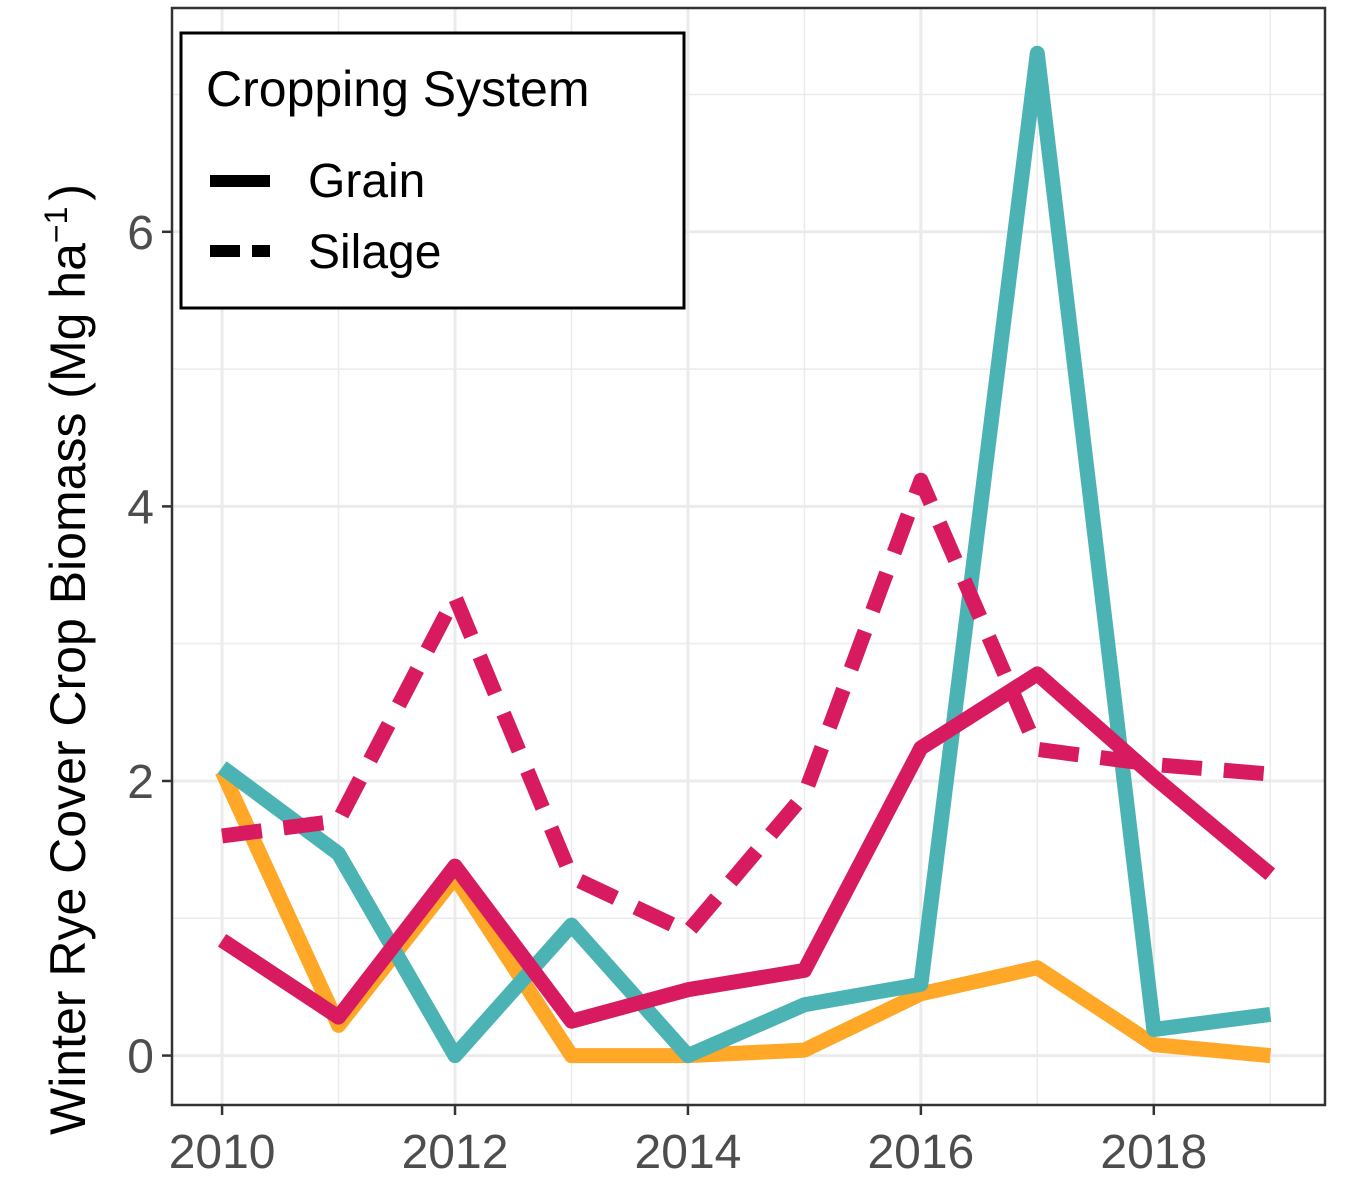 The height and width of the screenshot is (1200, 1350). Describe the element at coordinates (56, 225) in the screenshot. I see `y-axis-title-superscript: −1` at that location.